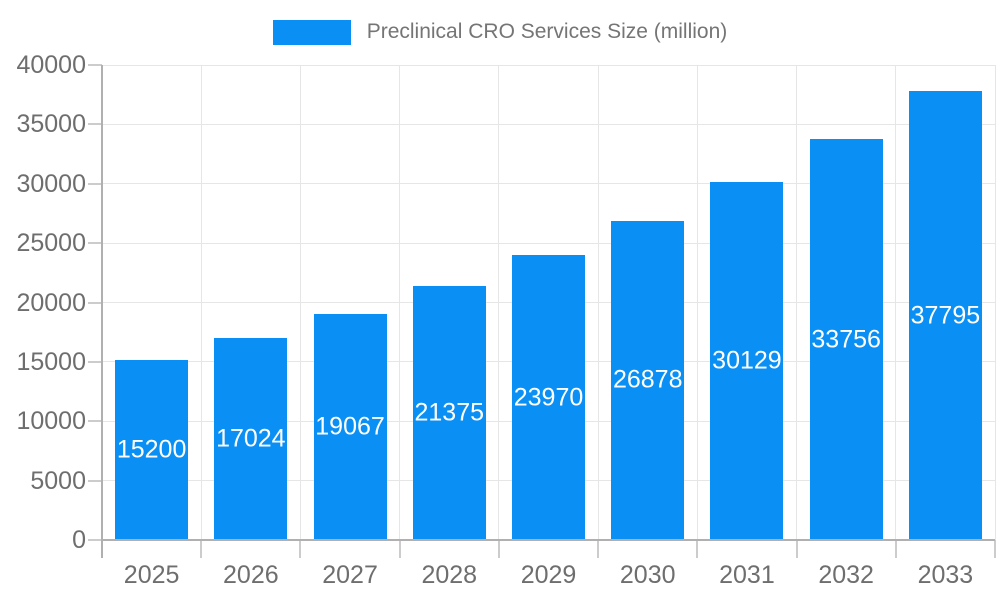 This screenshot has width=1000, height=600. What do you see at coordinates (51, 183) in the screenshot?
I see `y-tick-label: 30000` at bounding box center [51, 183].